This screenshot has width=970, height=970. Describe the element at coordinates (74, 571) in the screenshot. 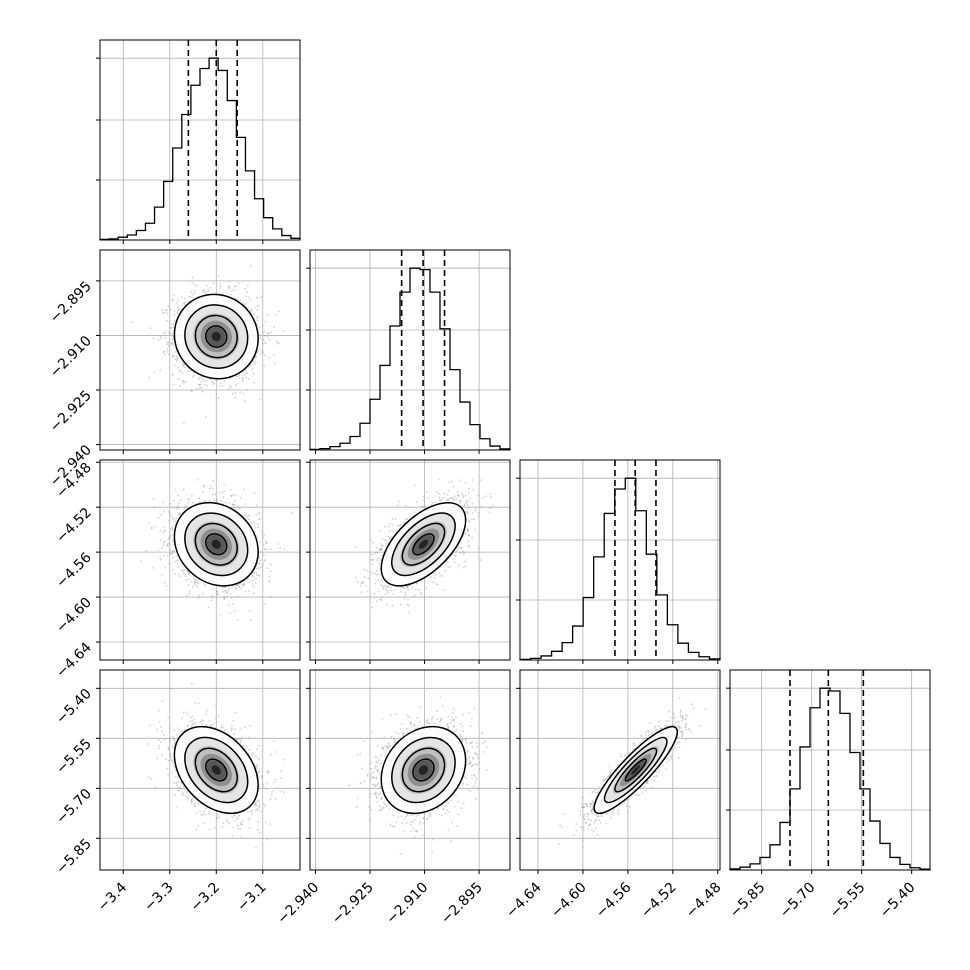

I see `y-tick-label-2-2: −4.56` at that location.